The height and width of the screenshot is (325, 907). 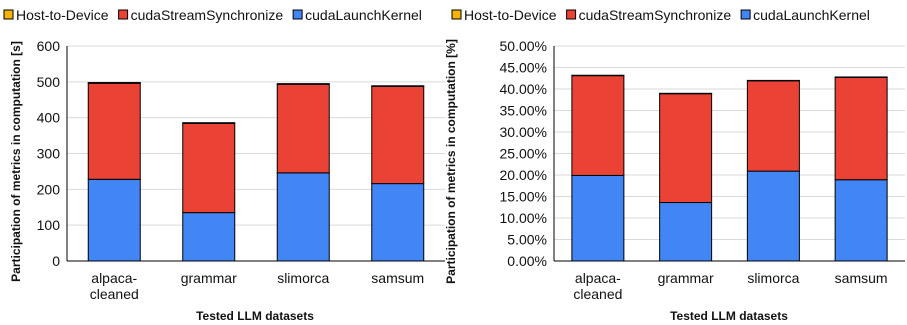 What do you see at coordinates (56, 261) in the screenshot?
I see `y-tick-label: 0` at bounding box center [56, 261].